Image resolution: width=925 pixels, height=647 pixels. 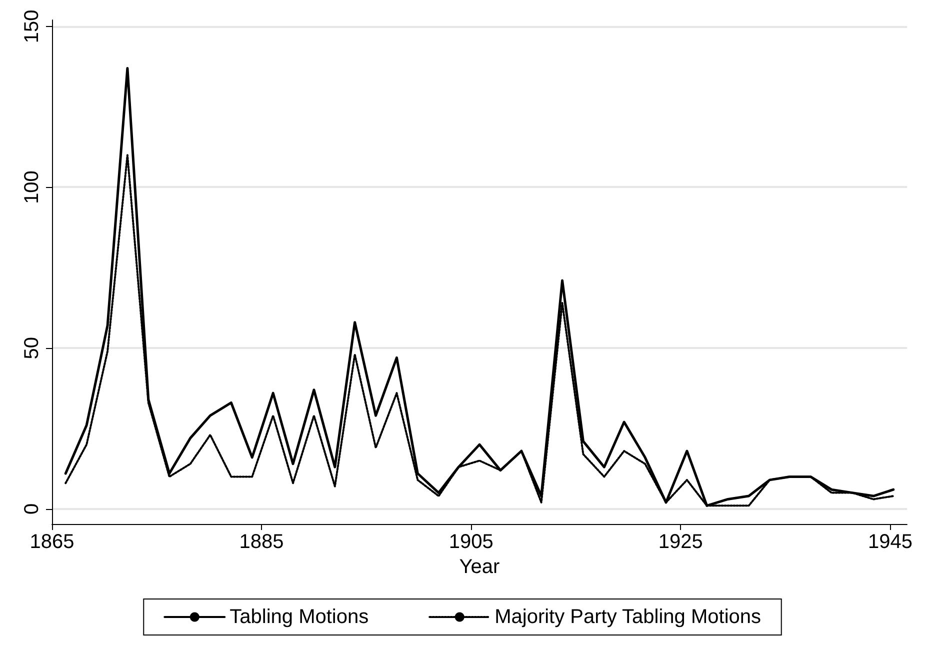 I want to click on x-tick-label: 1865, so click(x=52, y=542).